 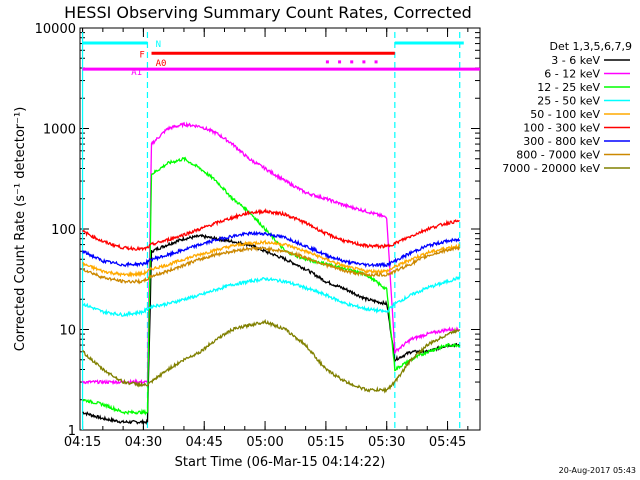 What do you see at coordinates (161, 64) in the screenshot?
I see `flag-label: A0` at bounding box center [161, 64].